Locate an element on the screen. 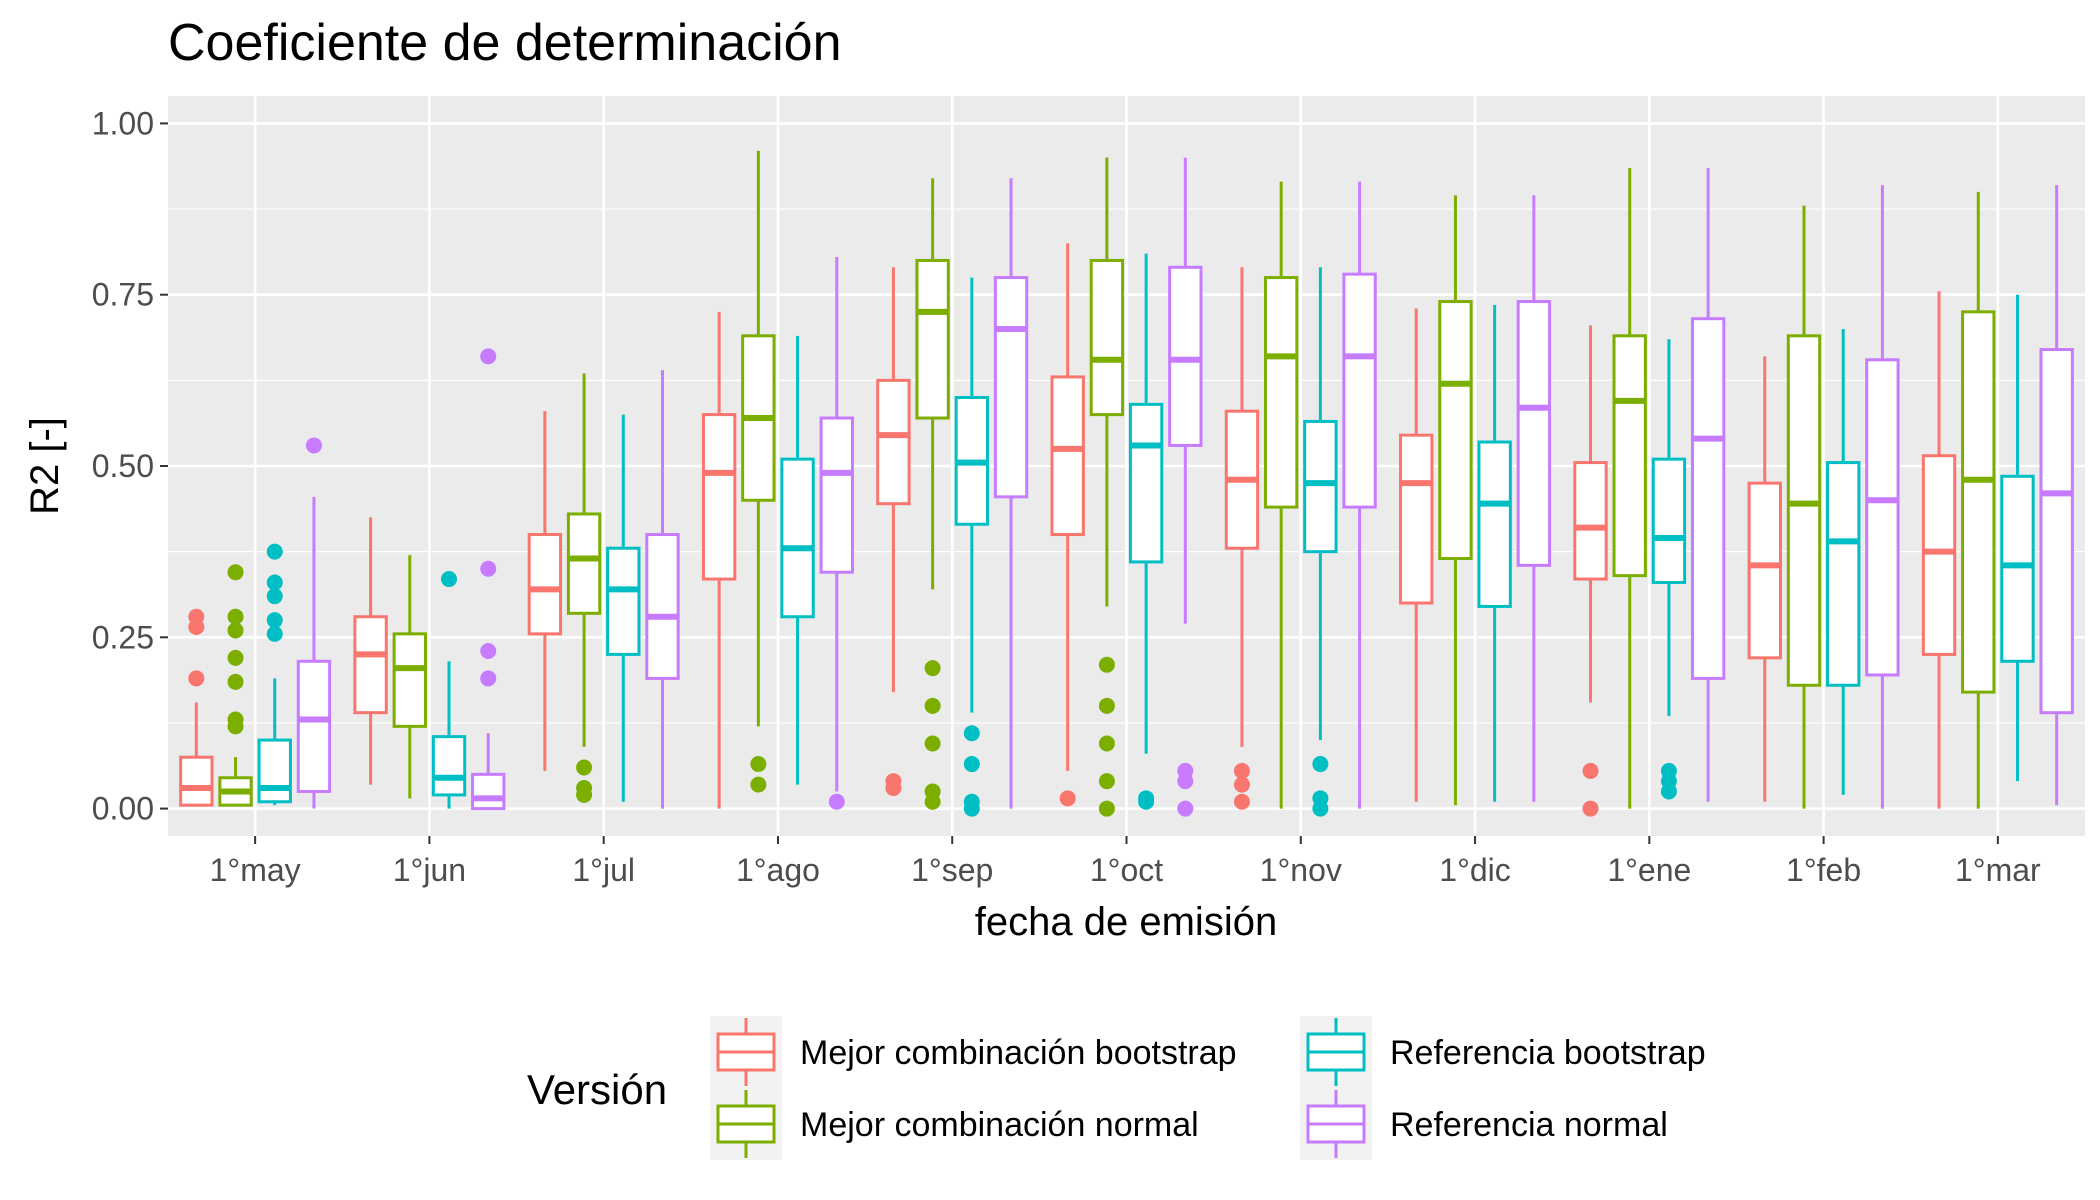  x-tick-label: 1°jul is located at coordinates (603, 870).